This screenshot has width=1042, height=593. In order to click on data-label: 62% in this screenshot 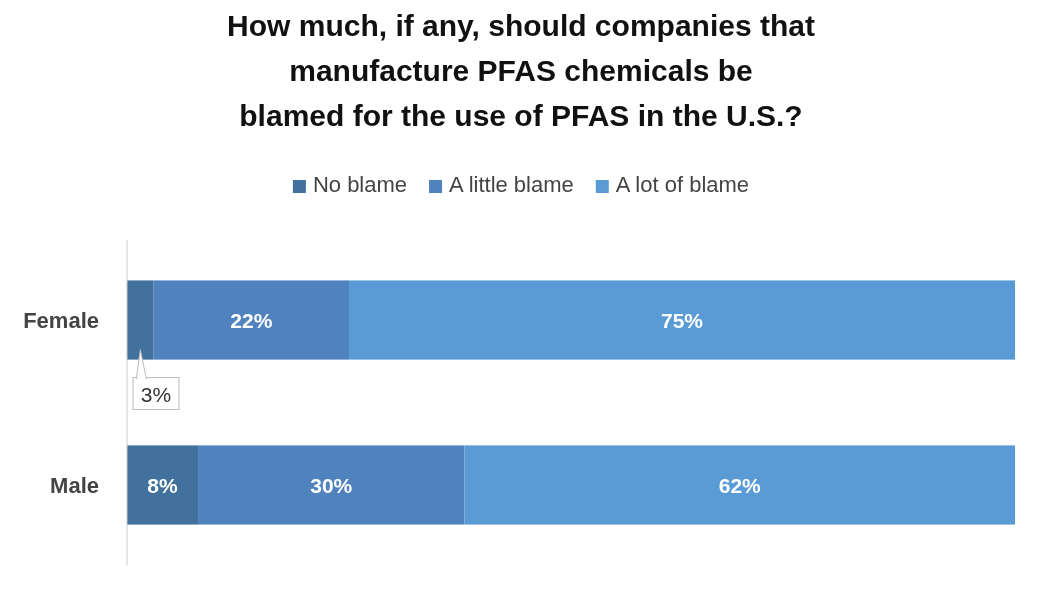, I will do `click(740, 485)`.